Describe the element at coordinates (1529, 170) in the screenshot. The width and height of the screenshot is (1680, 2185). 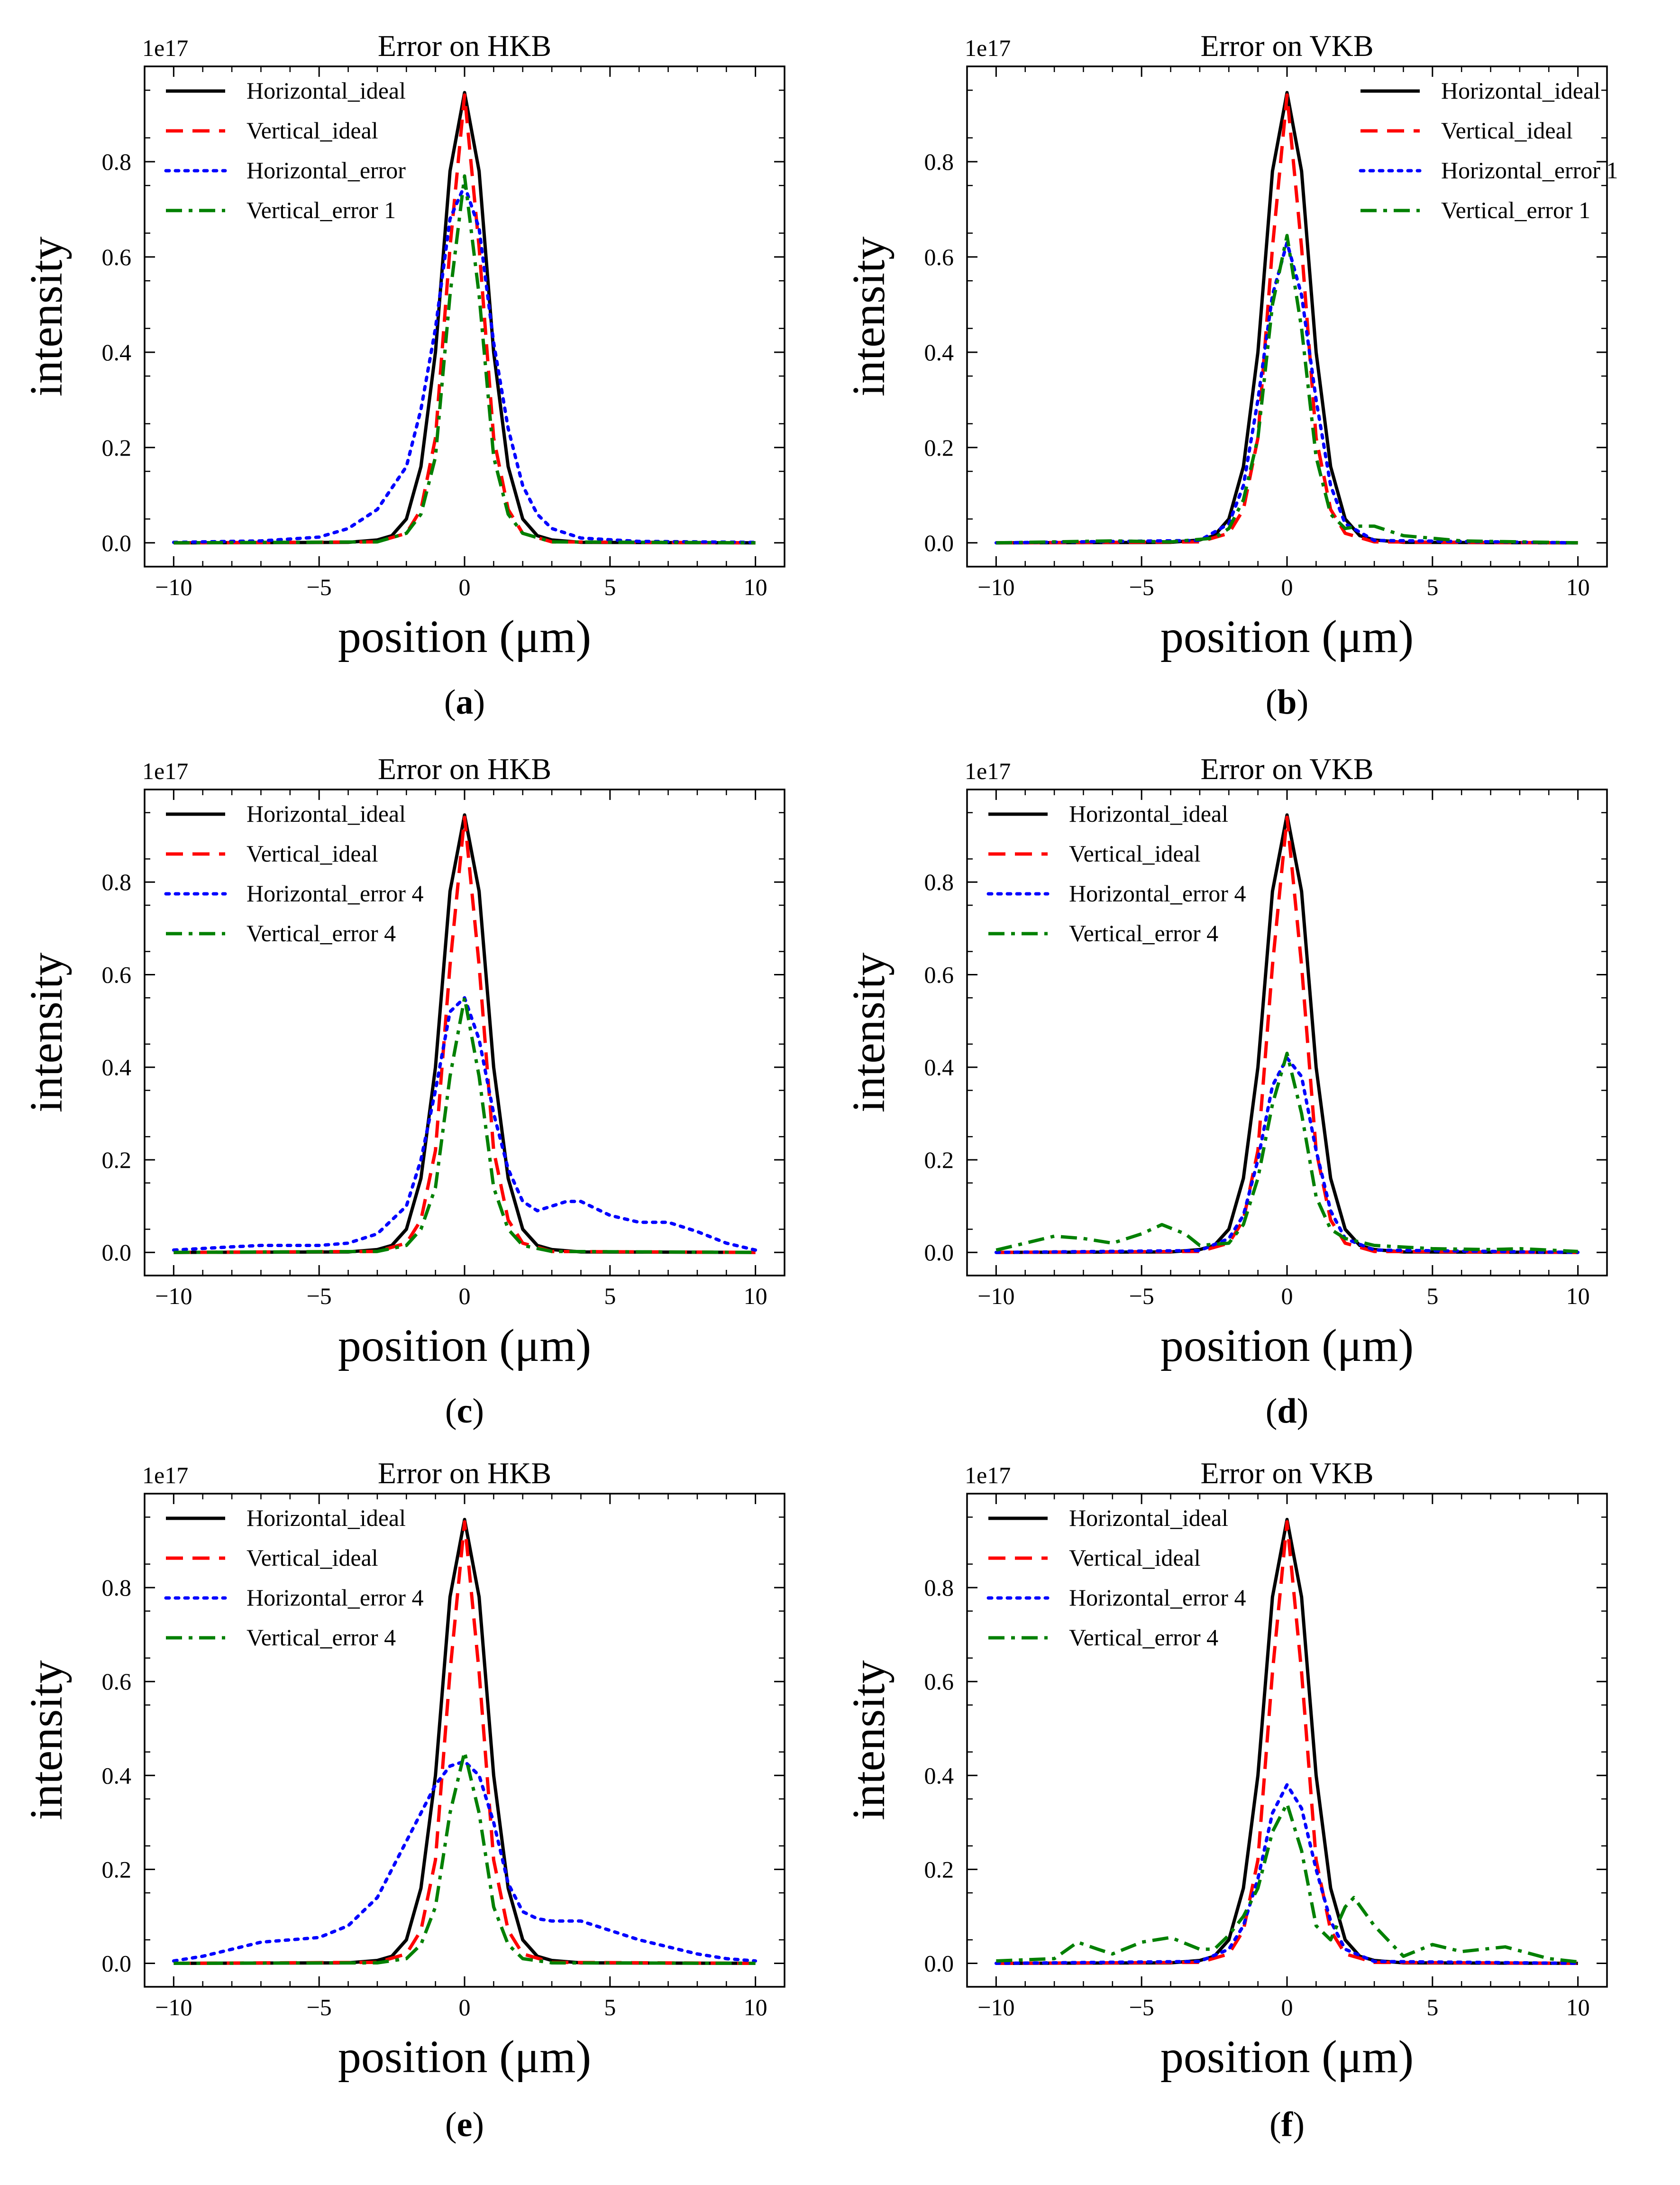
I see `legend-entry: Horizontal_error 1` at that location.